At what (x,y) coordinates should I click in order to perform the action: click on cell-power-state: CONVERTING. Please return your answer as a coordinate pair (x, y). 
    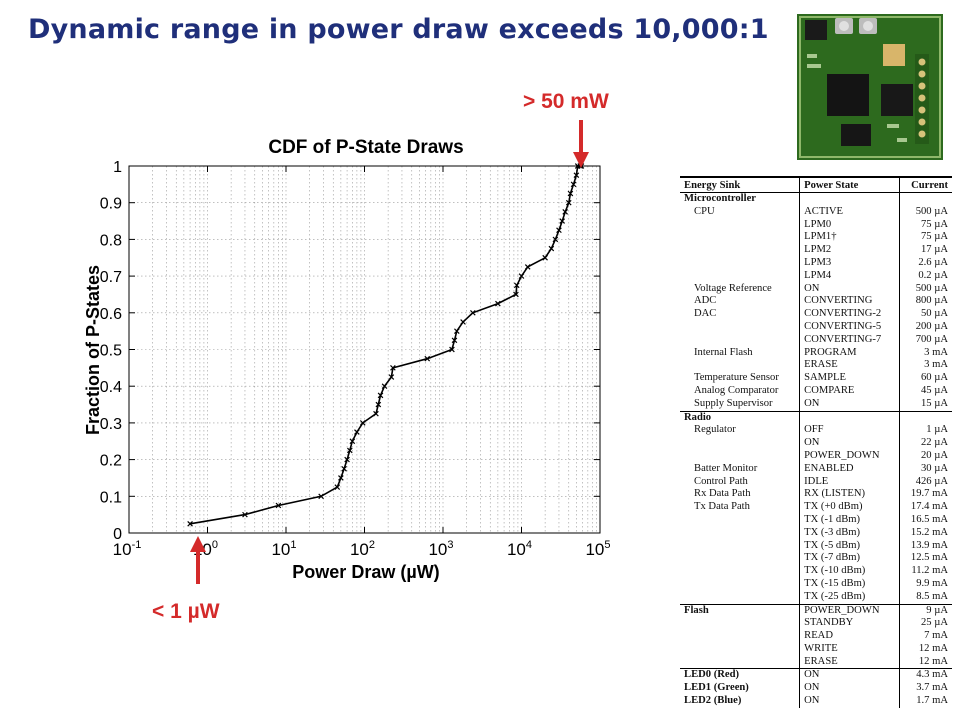
    Looking at the image, I should click on (849, 302).